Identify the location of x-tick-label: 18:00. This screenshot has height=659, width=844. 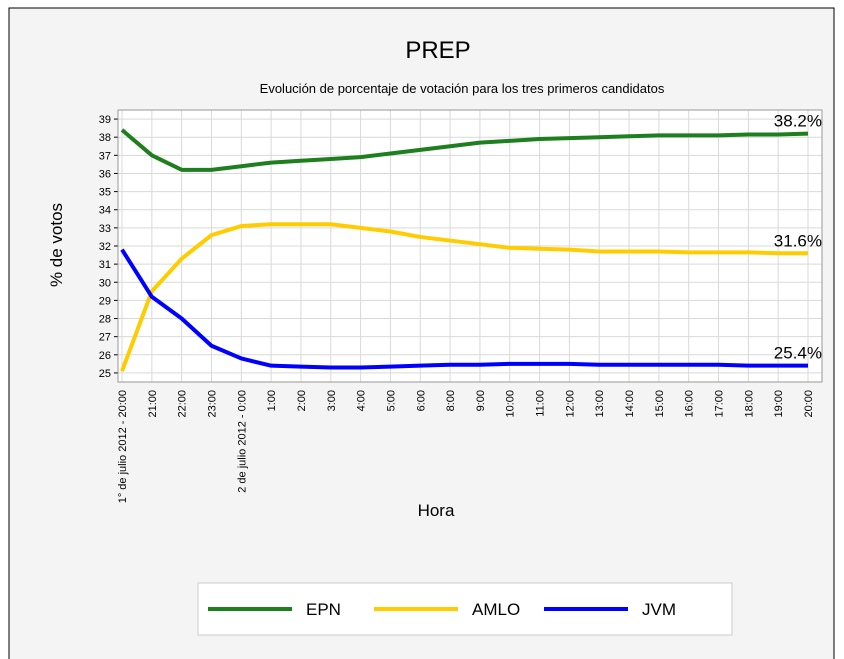
(749, 404).